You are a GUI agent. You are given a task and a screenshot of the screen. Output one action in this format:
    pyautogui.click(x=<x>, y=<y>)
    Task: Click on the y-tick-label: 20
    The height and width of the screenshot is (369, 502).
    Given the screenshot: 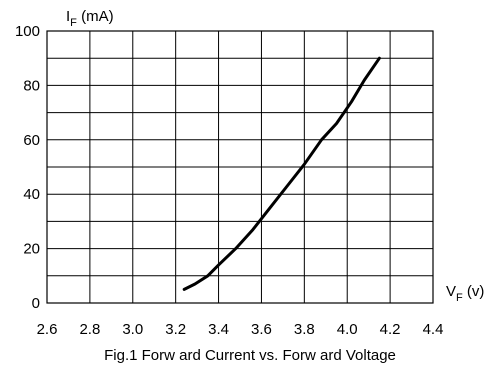 What is the action you would take?
    pyautogui.click(x=31, y=249)
    